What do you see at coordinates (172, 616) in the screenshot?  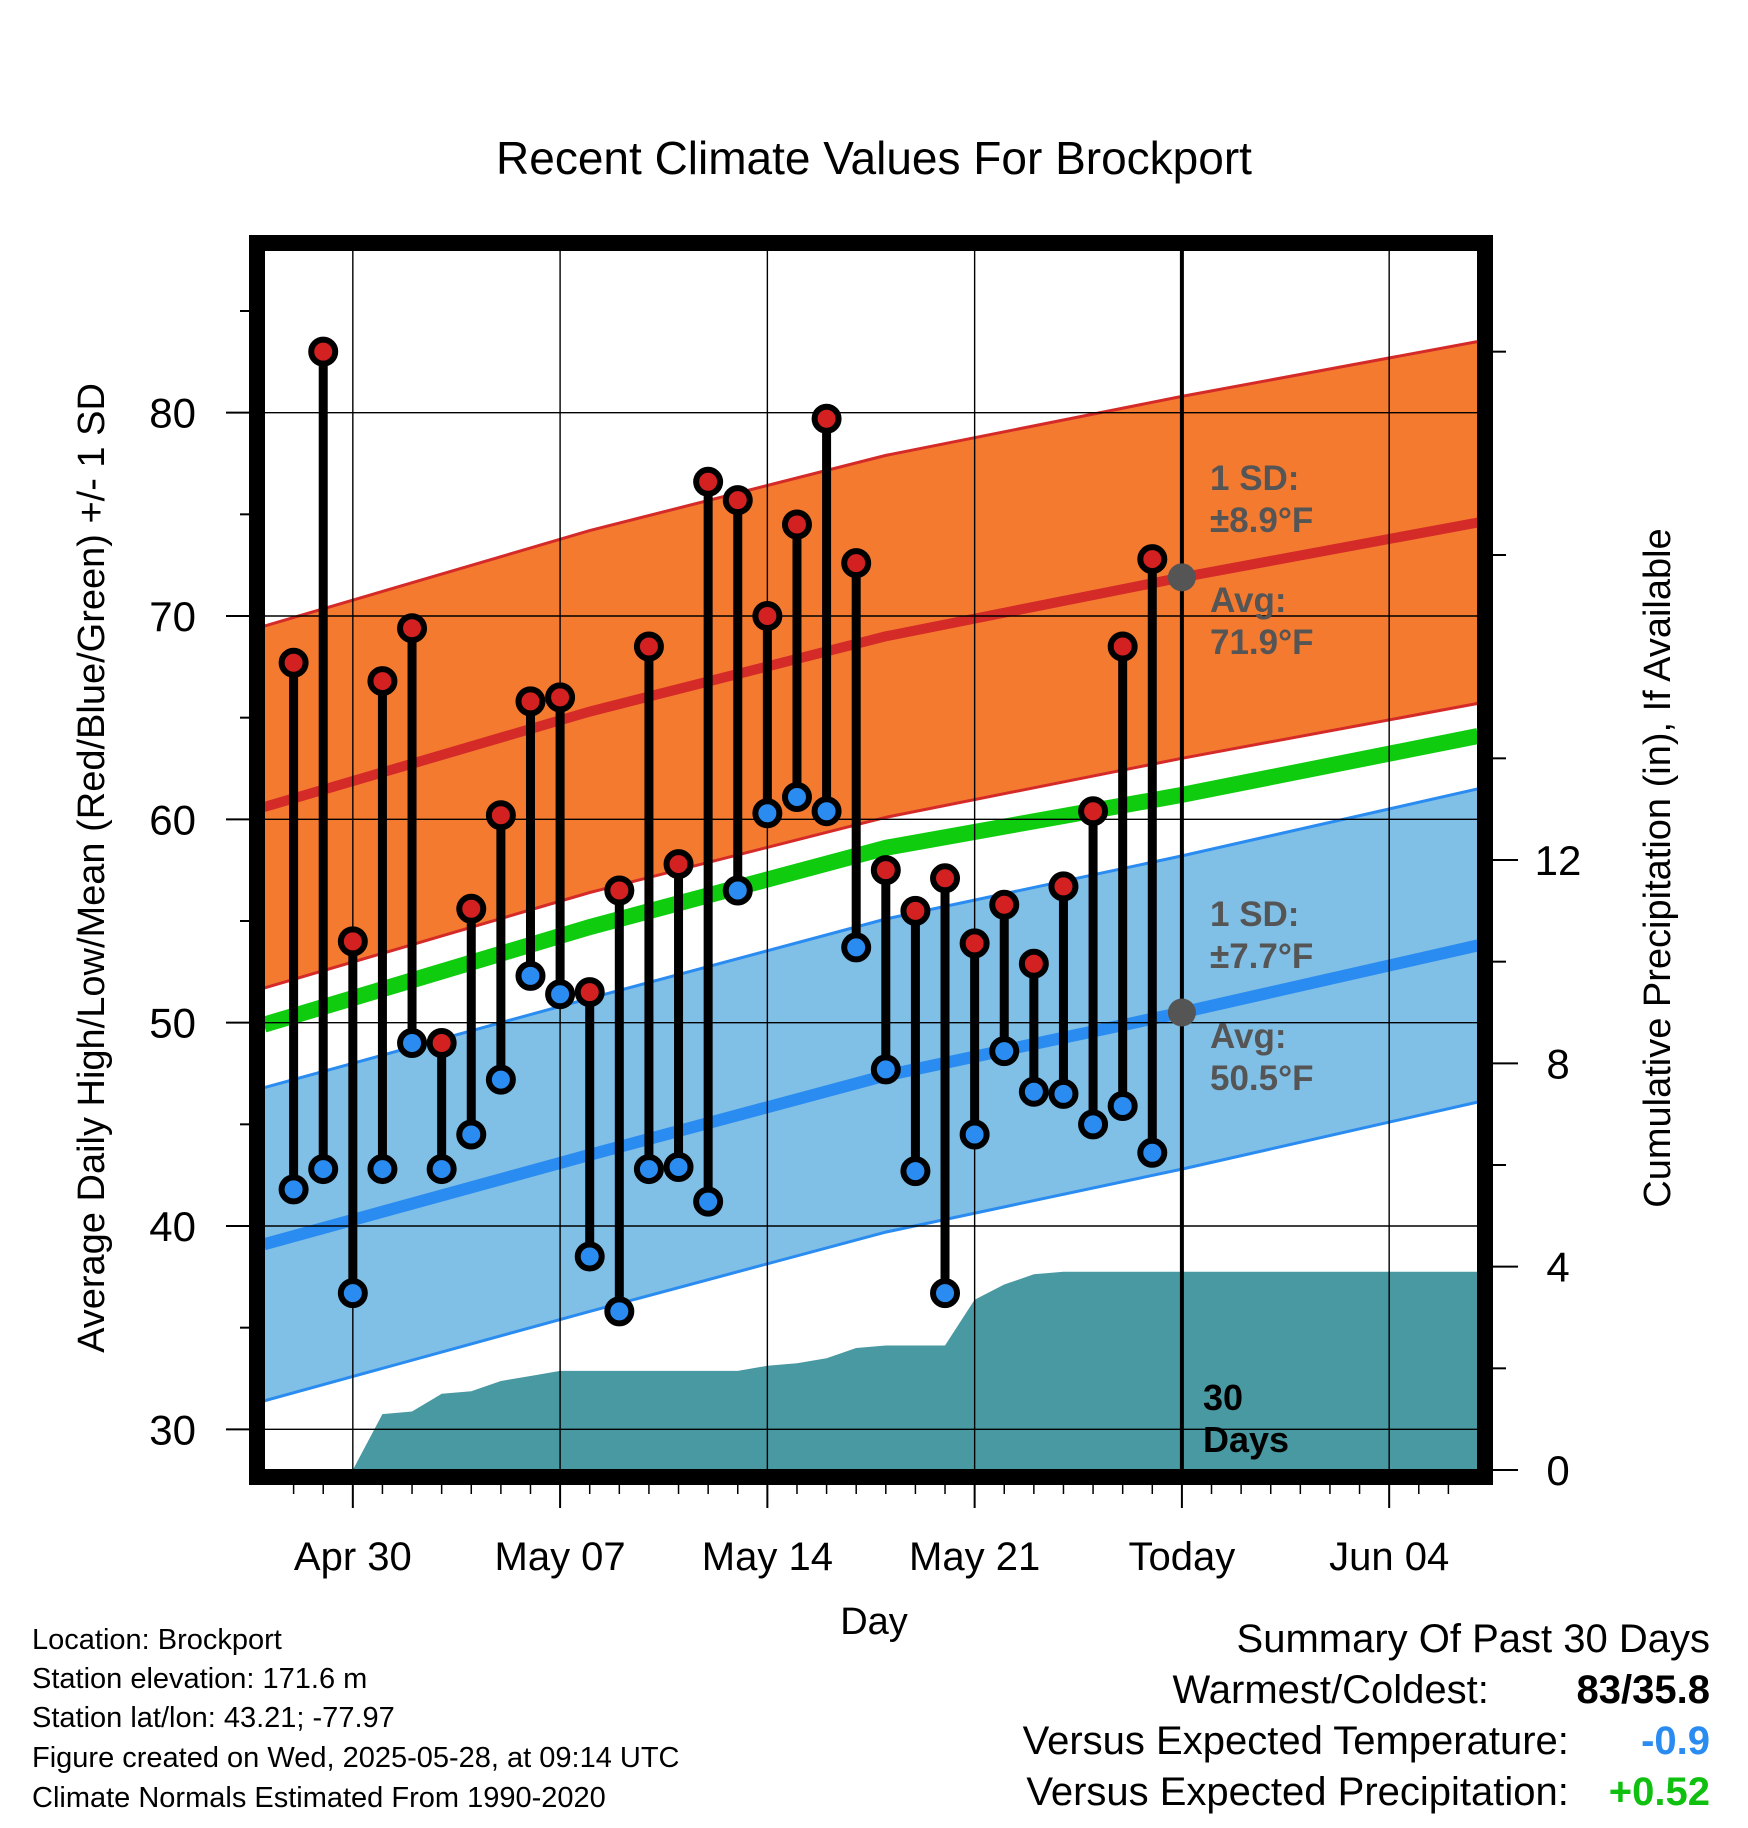 I see `y-tick-label: 70` at bounding box center [172, 616].